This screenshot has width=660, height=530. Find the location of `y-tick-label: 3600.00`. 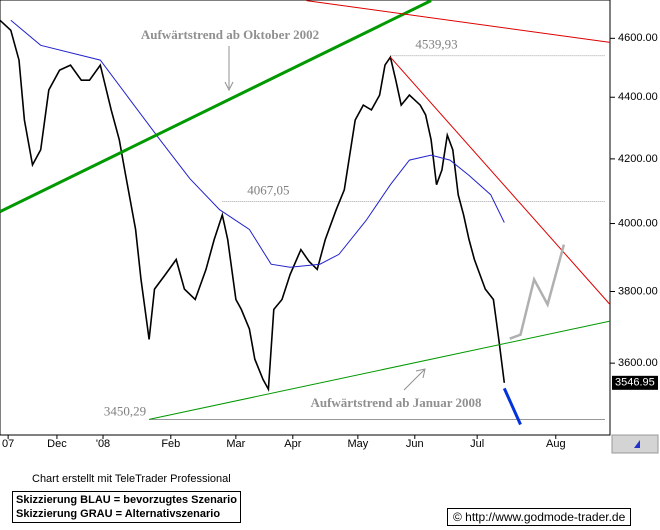

y-tick-label: 3600.00 is located at coordinates (638, 363).